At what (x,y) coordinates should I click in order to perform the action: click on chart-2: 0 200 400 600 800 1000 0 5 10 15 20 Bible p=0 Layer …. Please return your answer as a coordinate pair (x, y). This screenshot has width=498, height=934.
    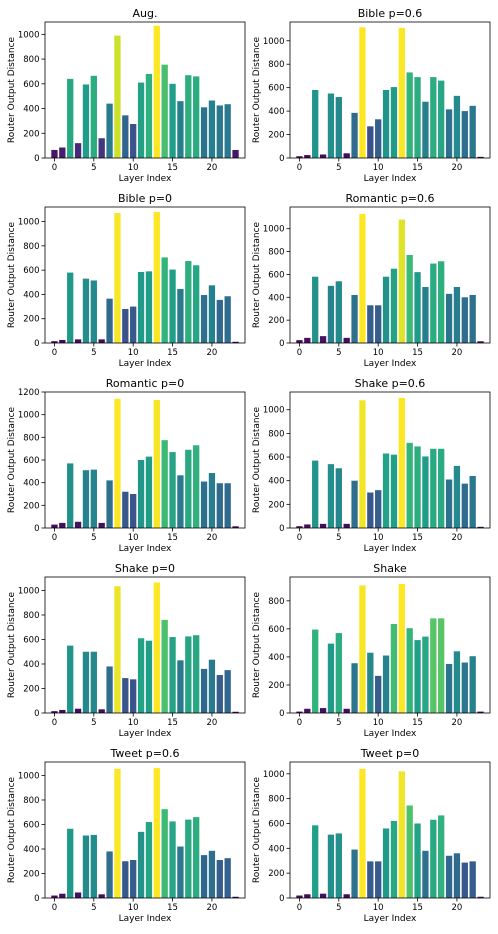
    Looking at the image, I should click on (126, 280).